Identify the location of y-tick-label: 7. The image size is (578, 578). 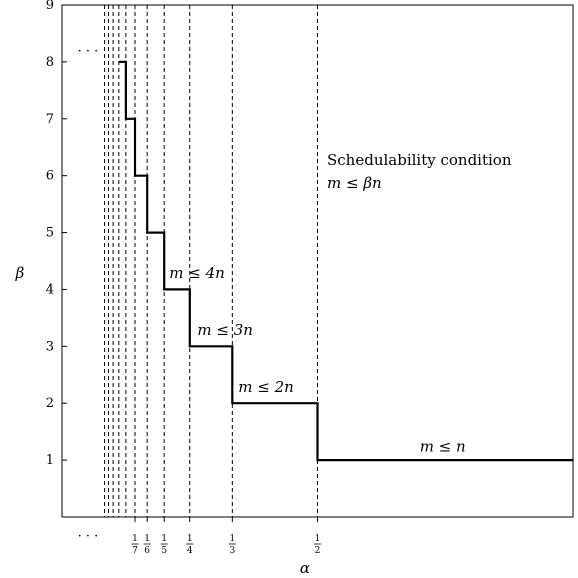
(50, 119).